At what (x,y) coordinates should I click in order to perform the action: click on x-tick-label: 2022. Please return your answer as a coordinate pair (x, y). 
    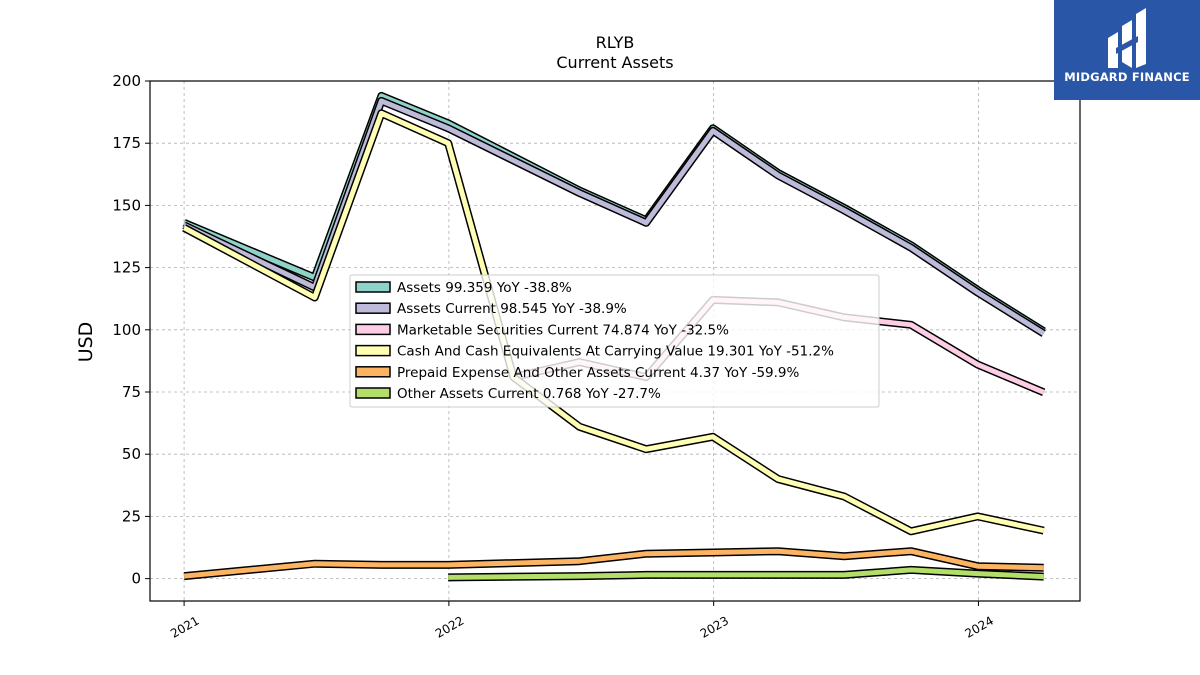
    Looking at the image, I should click on (449, 626).